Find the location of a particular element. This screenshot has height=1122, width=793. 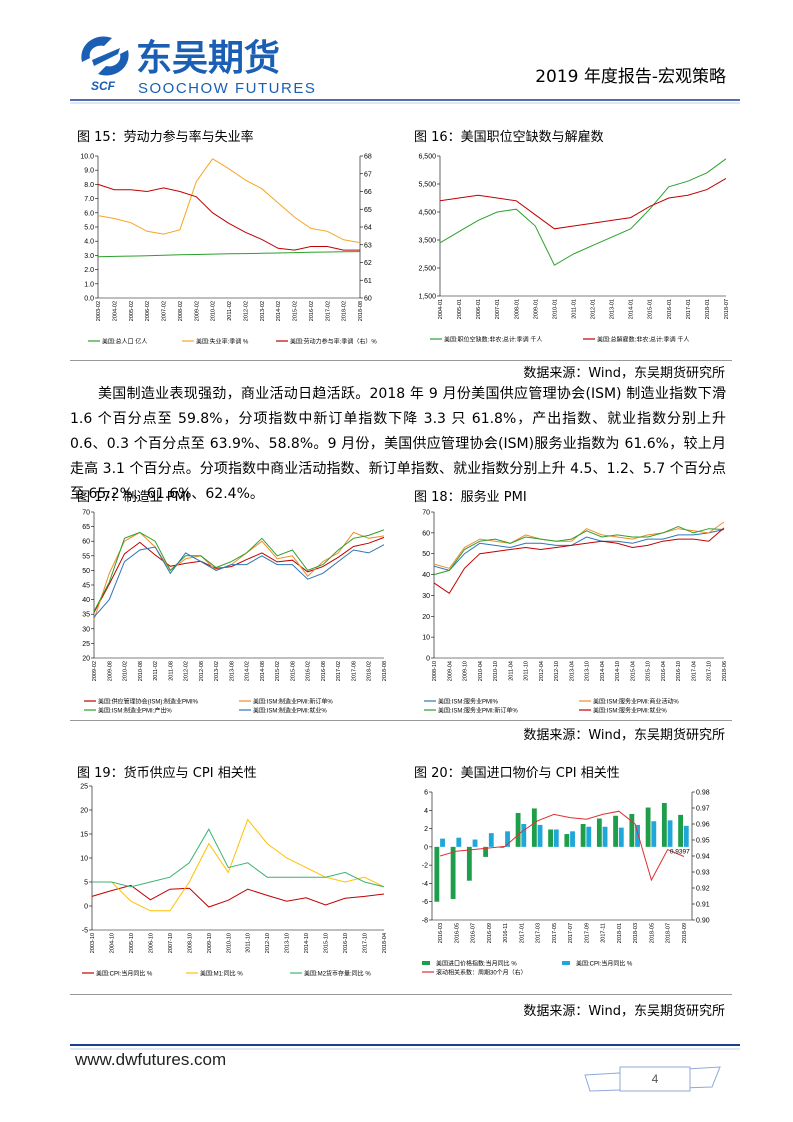

legend-label: 美国:职位空缺数:非农:总计:季调 千人 is located at coordinates (493, 340).